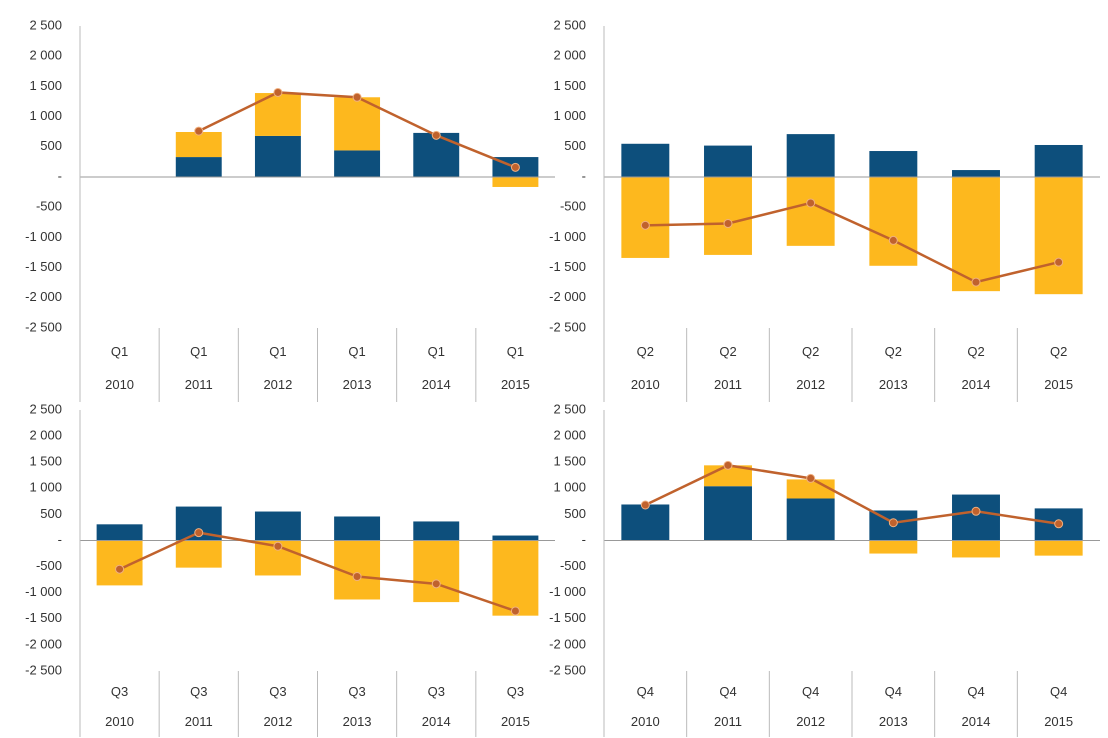 Image resolution: width=1108 pixels, height=738 pixels. Describe the element at coordinates (436, 721) in the screenshot. I see `x-group-label: 2014` at that location.